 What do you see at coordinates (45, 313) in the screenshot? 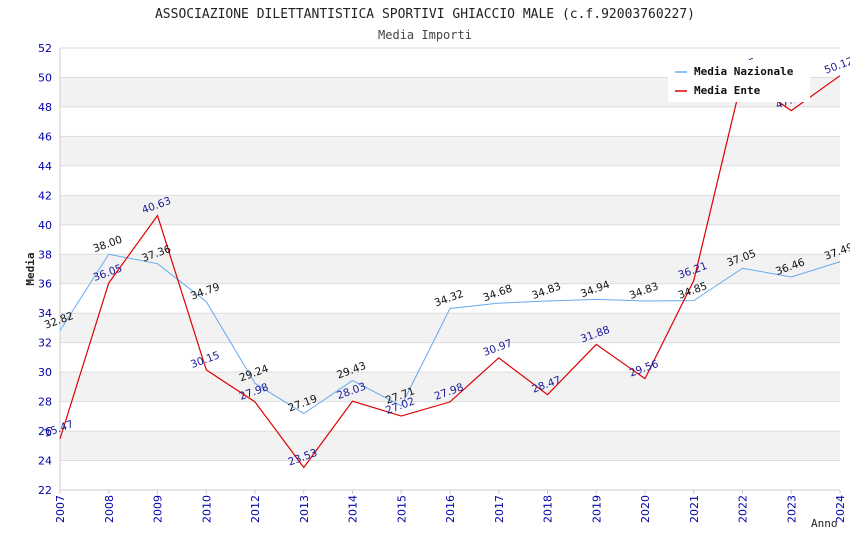
I see `y-tick-34: 34` at bounding box center [45, 313].